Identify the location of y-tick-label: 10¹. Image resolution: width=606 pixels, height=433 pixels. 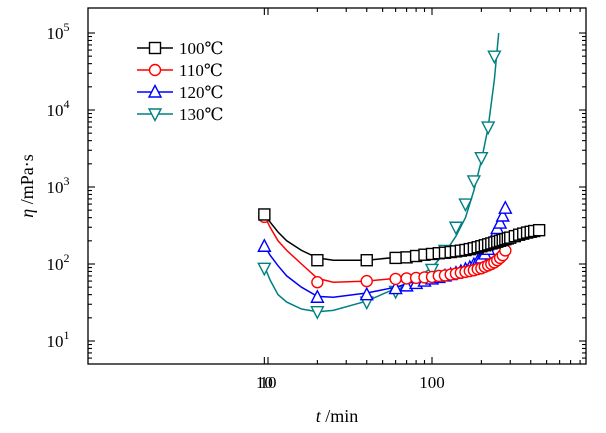
(58, 339).